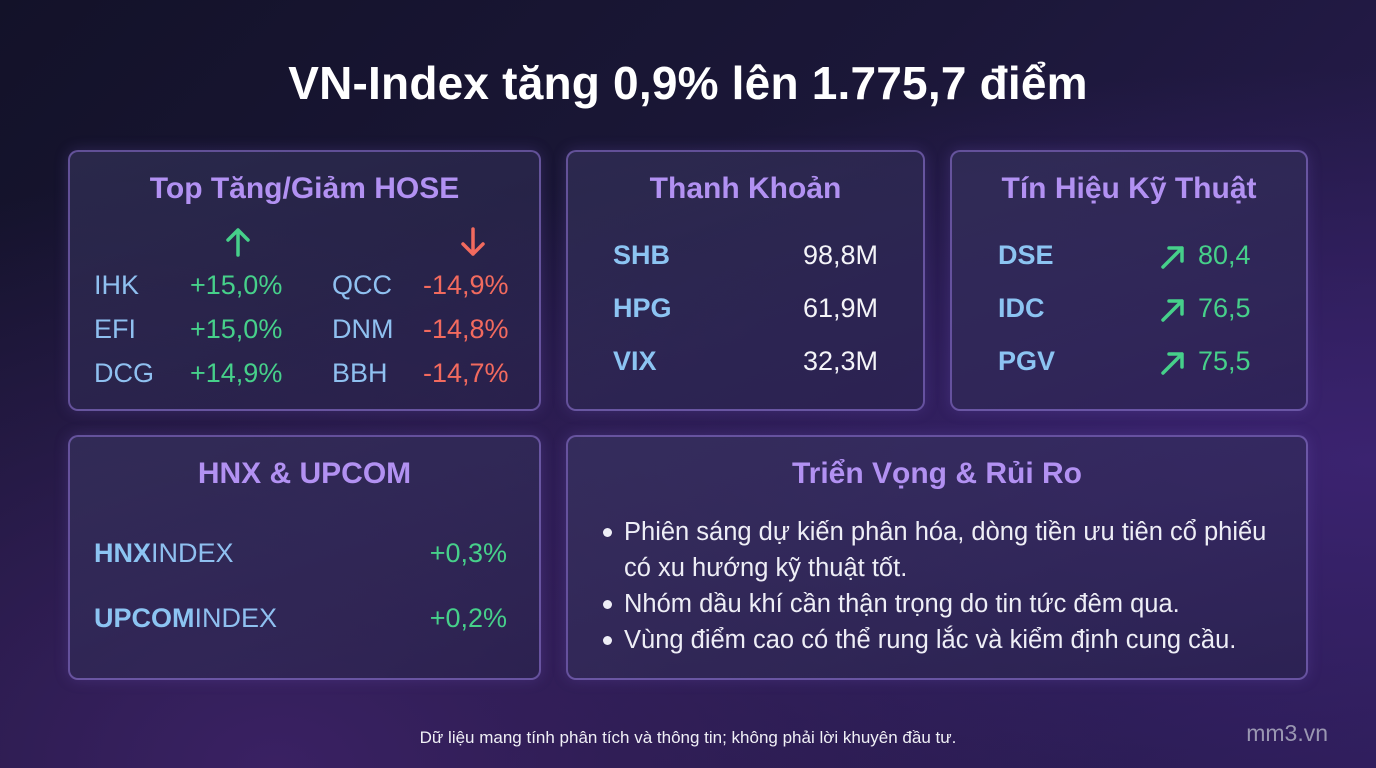  I want to click on loser-ticker: DNM, so click(363, 329).